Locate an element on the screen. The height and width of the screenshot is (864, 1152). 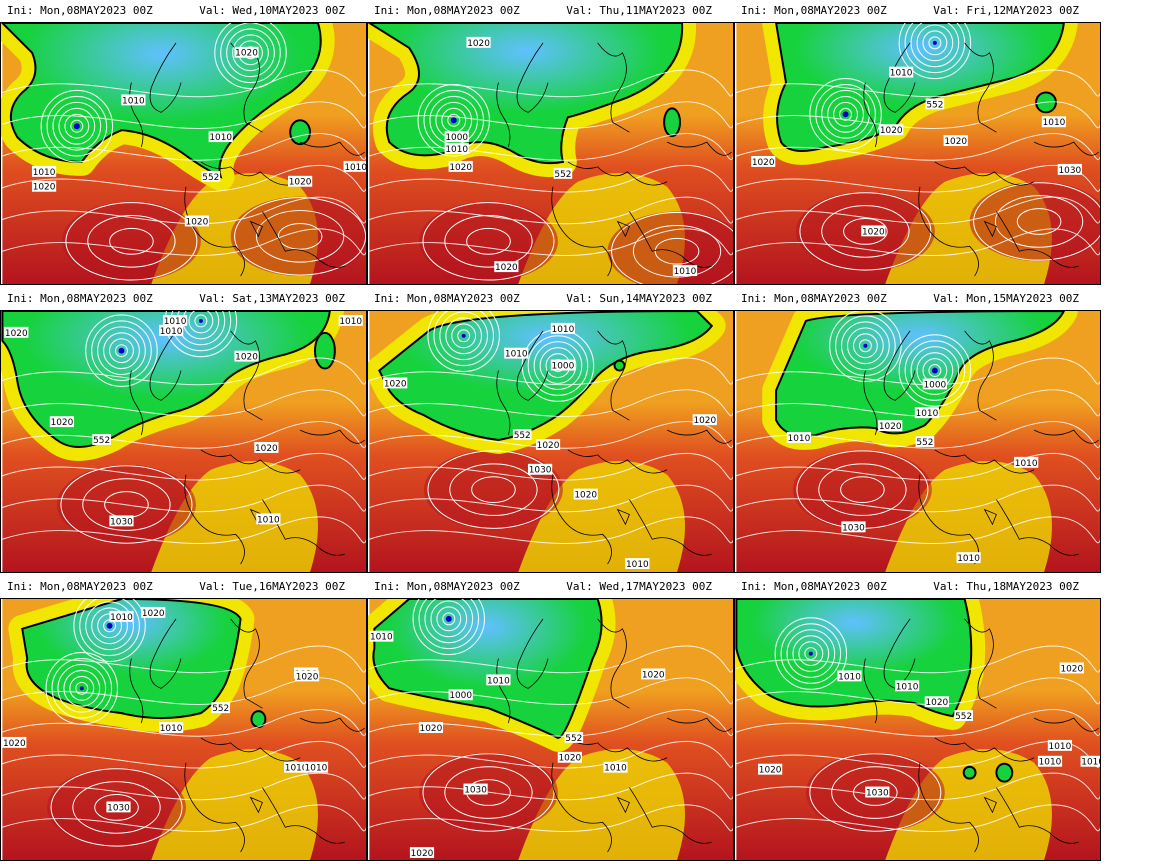
high-pressure-core is located at coordinates (488, 241).